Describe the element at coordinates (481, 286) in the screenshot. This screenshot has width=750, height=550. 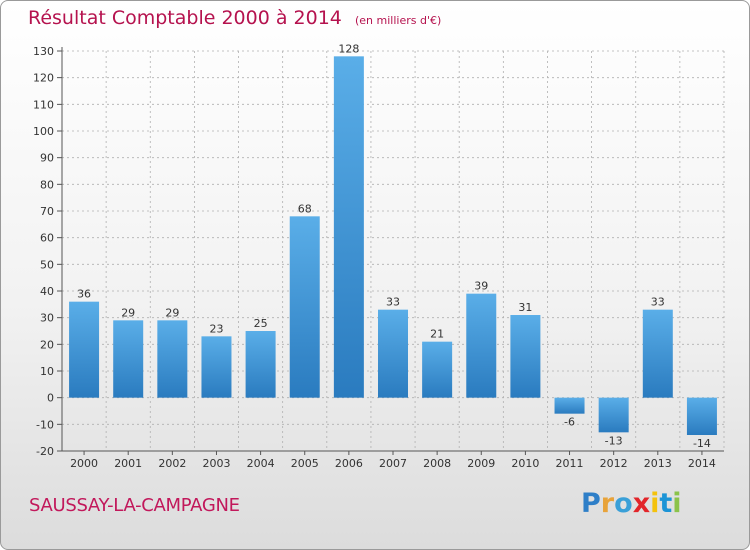
I see `data-label: 39` at that location.